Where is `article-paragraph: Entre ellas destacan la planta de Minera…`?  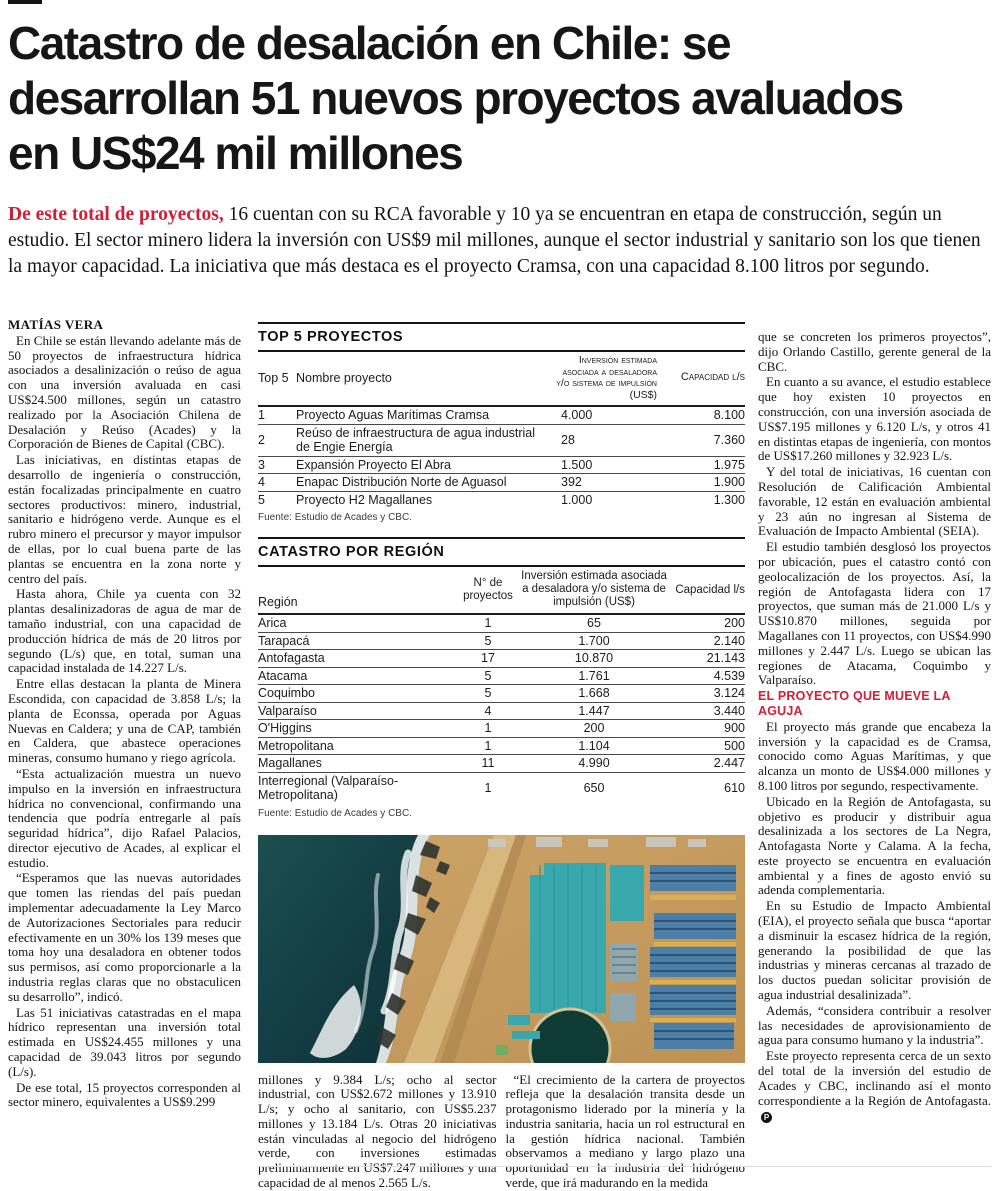
article-paragraph: Entre ellas destacan la planta de Minera… is located at coordinates (124, 721).